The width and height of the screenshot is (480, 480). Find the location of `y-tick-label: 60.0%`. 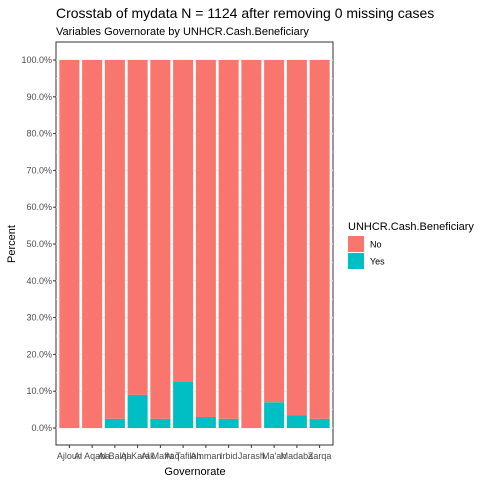

y-tick-label: 60.0% is located at coordinates (39, 207).